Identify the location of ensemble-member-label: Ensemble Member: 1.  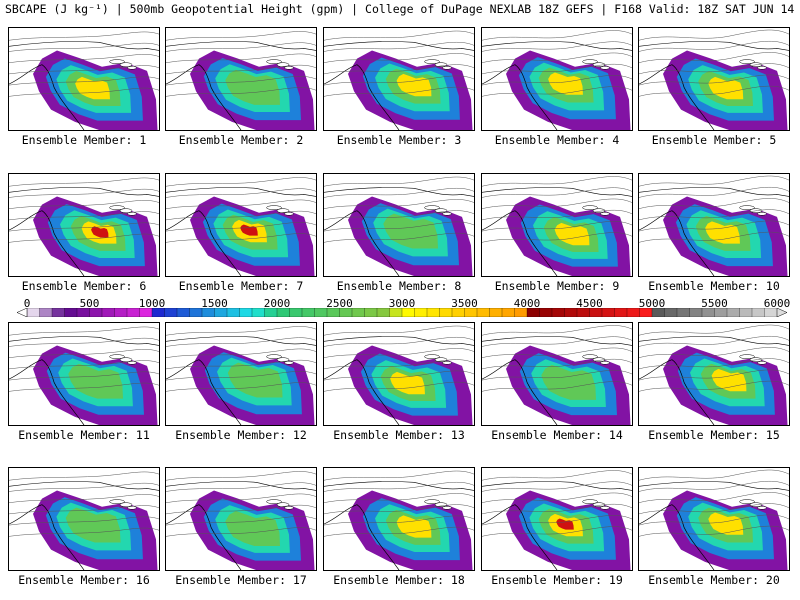
(84, 140).